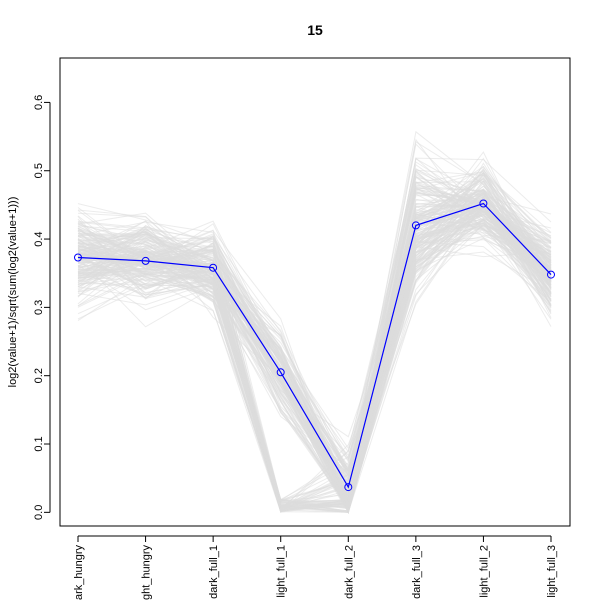  What do you see at coordinates (315, 30) in the screenshot?
I see `chart-title: 15` at bounding box center [315, 30].